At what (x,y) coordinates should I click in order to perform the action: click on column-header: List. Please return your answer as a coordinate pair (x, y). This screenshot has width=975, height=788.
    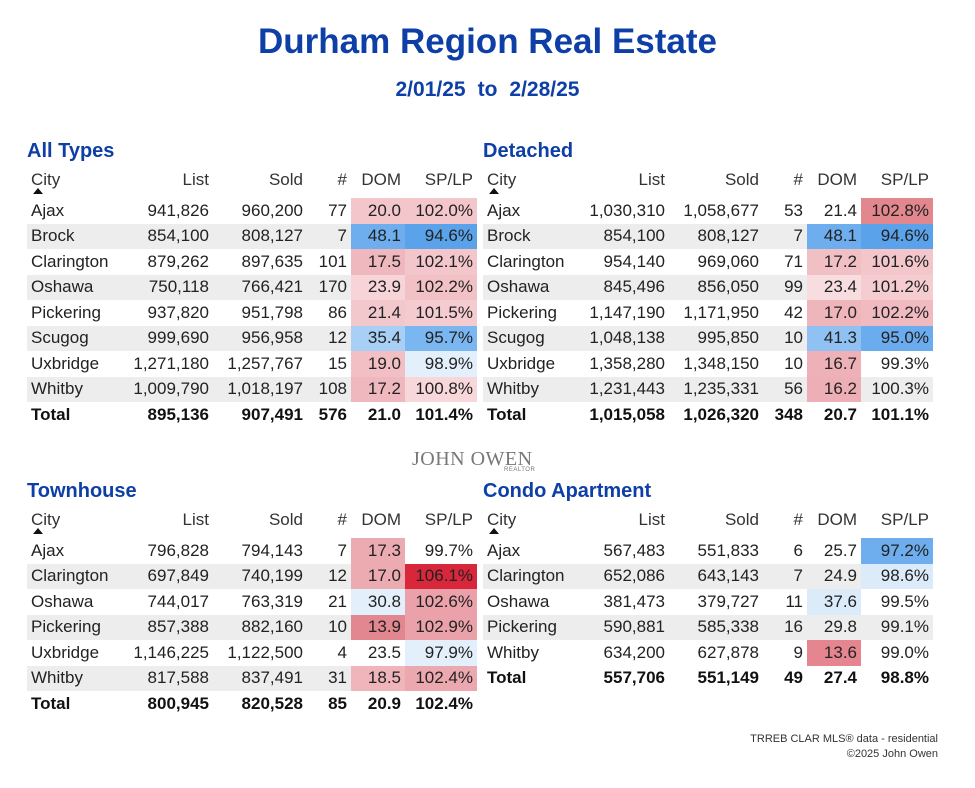
    Looking at the image, I should click on (195, 179).